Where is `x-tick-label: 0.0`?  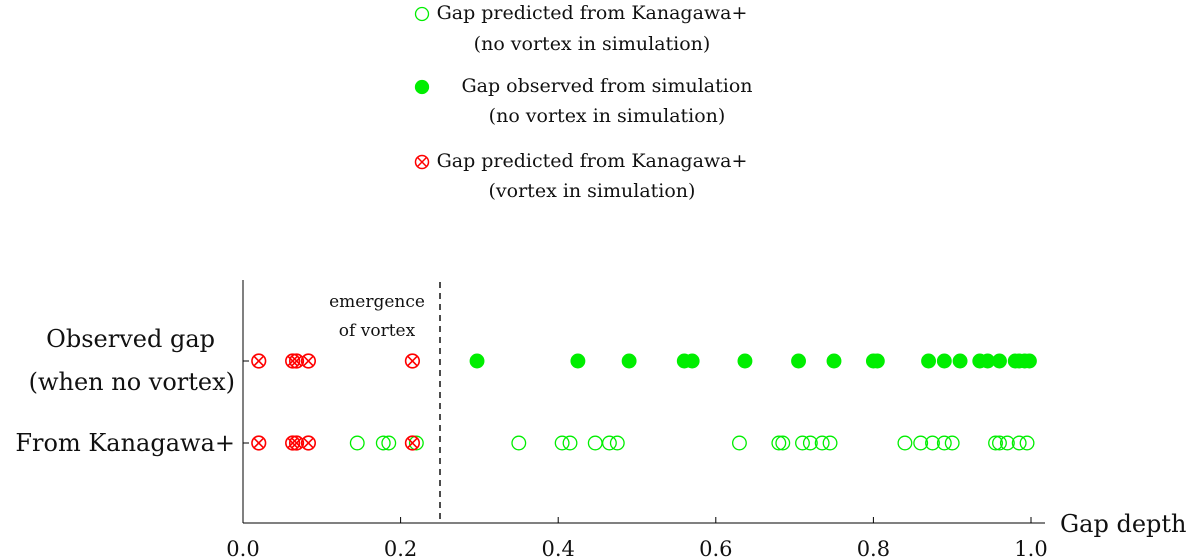
x-tick-label: 0.0 is located at coordinates (242, 548).